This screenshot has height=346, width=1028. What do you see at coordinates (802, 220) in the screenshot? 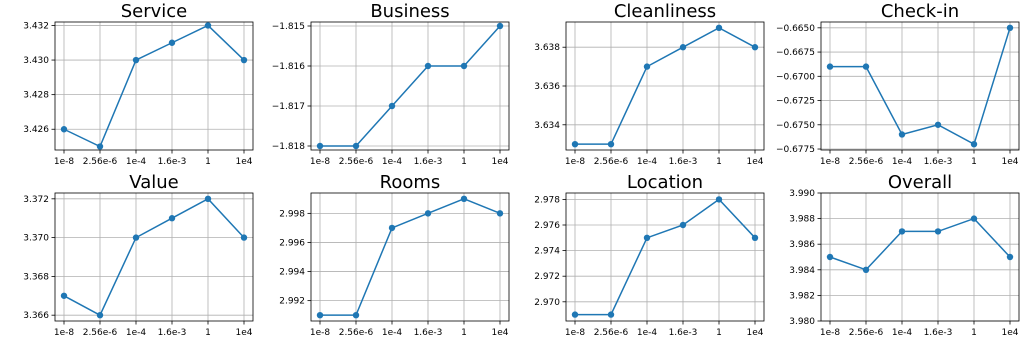
I see `y-tick-label: 3.988` at bounding box center [802, 220].